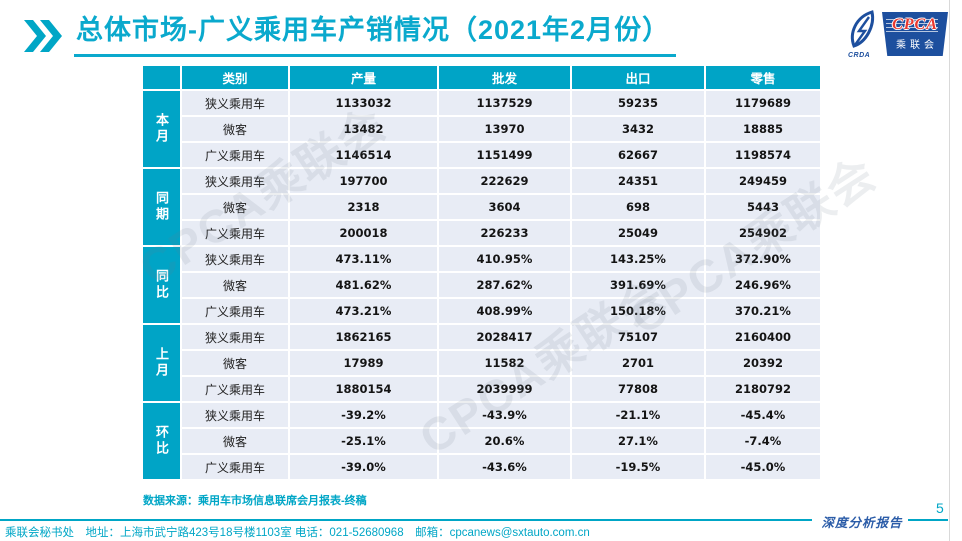 The image size is (962, 541). Describe the element at coordinates (504, 441) in the screenshot. I see `value-cell: 20.6%` at that location.